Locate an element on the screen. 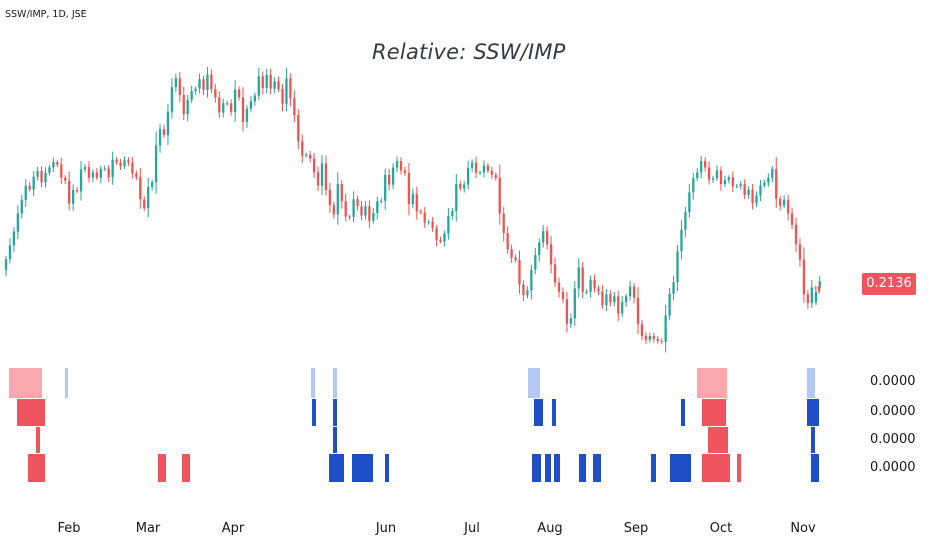 This screenshot has height=555, width=932. x-tick-feb: Feb is located at coordinates (69, 528).